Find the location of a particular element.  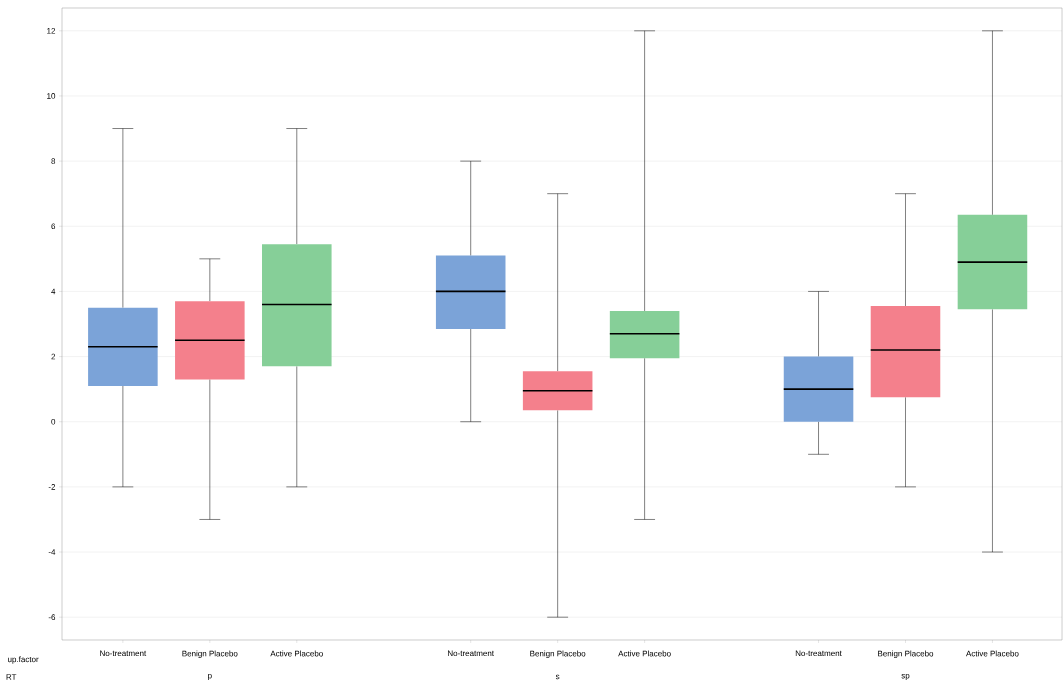

text: up.factor is located at coordinates (23, 660).